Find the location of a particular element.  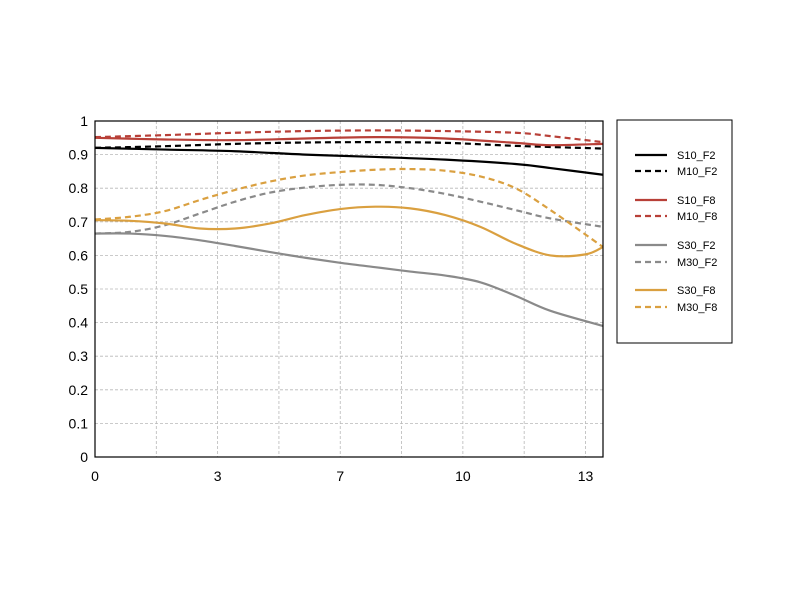

series-line-s10-f2 is located at coordinates (349, 161).